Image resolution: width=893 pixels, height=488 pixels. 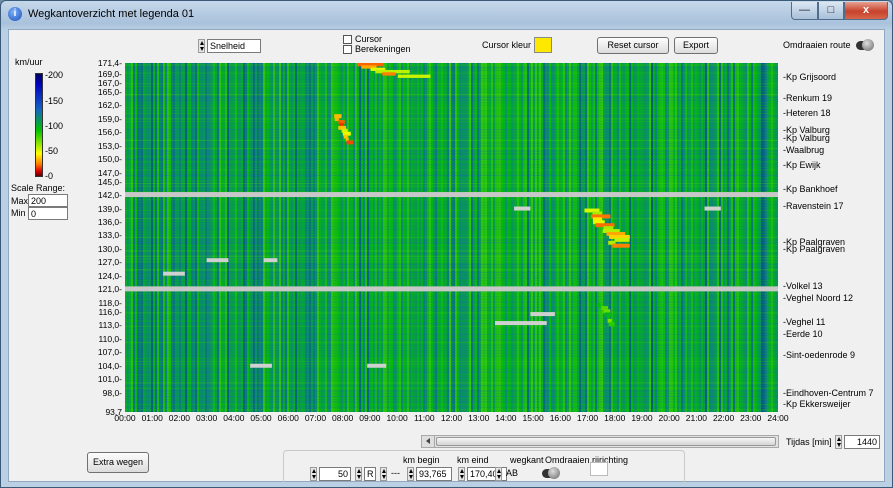 I want to click on road-side-input: AB, so click(x=512, y=473).